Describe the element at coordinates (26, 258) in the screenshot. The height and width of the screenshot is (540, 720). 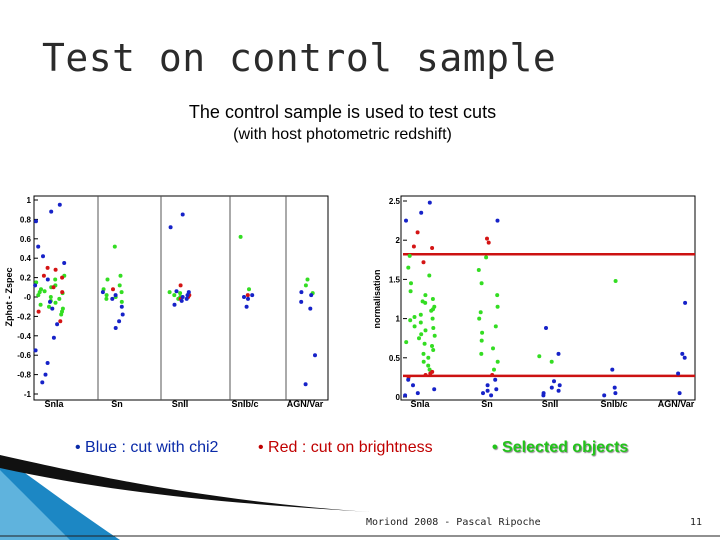
I see `y-tick-label: 0.4` at that location.